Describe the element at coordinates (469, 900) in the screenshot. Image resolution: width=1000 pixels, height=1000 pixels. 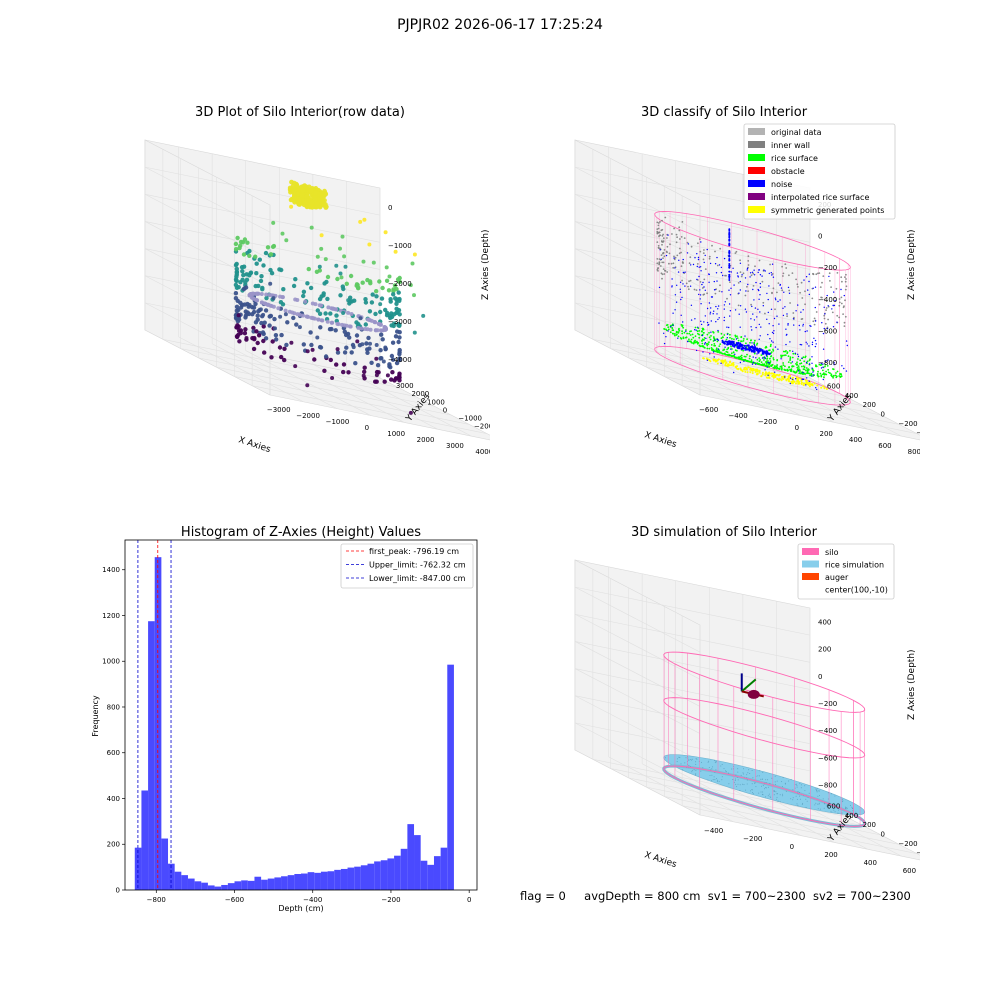
I see `x-tick-label: 0` at that location.